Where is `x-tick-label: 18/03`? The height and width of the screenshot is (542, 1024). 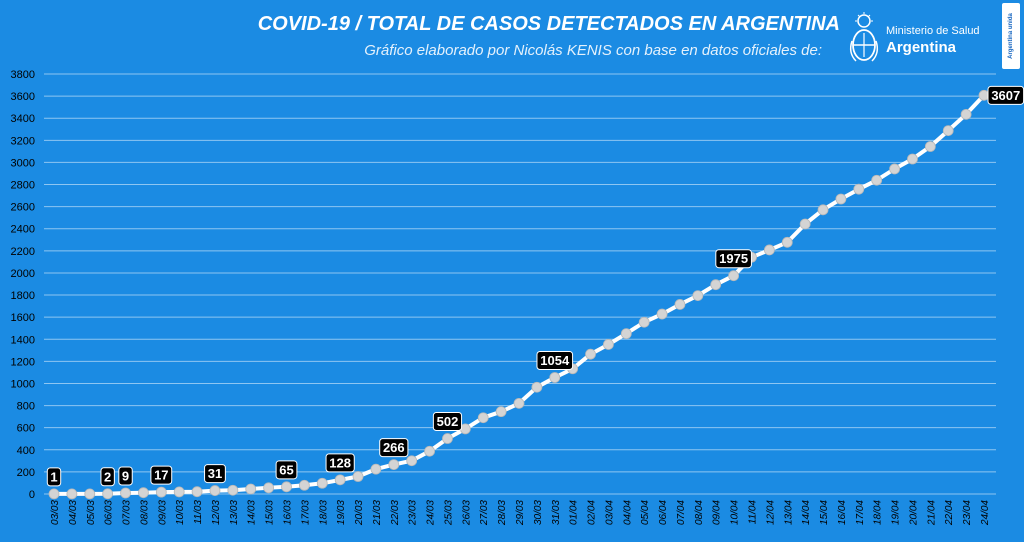
x-tick-label: 18/03 is located at coordinates (323, 512).